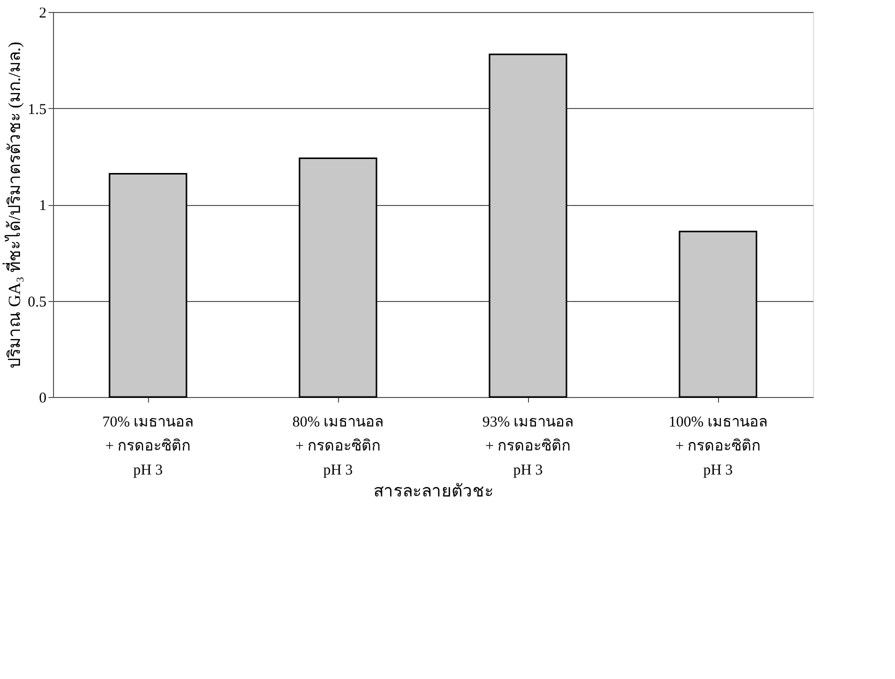  I want to click on x-axis-title: สารละลายตัวชะ, so click(434, 491).